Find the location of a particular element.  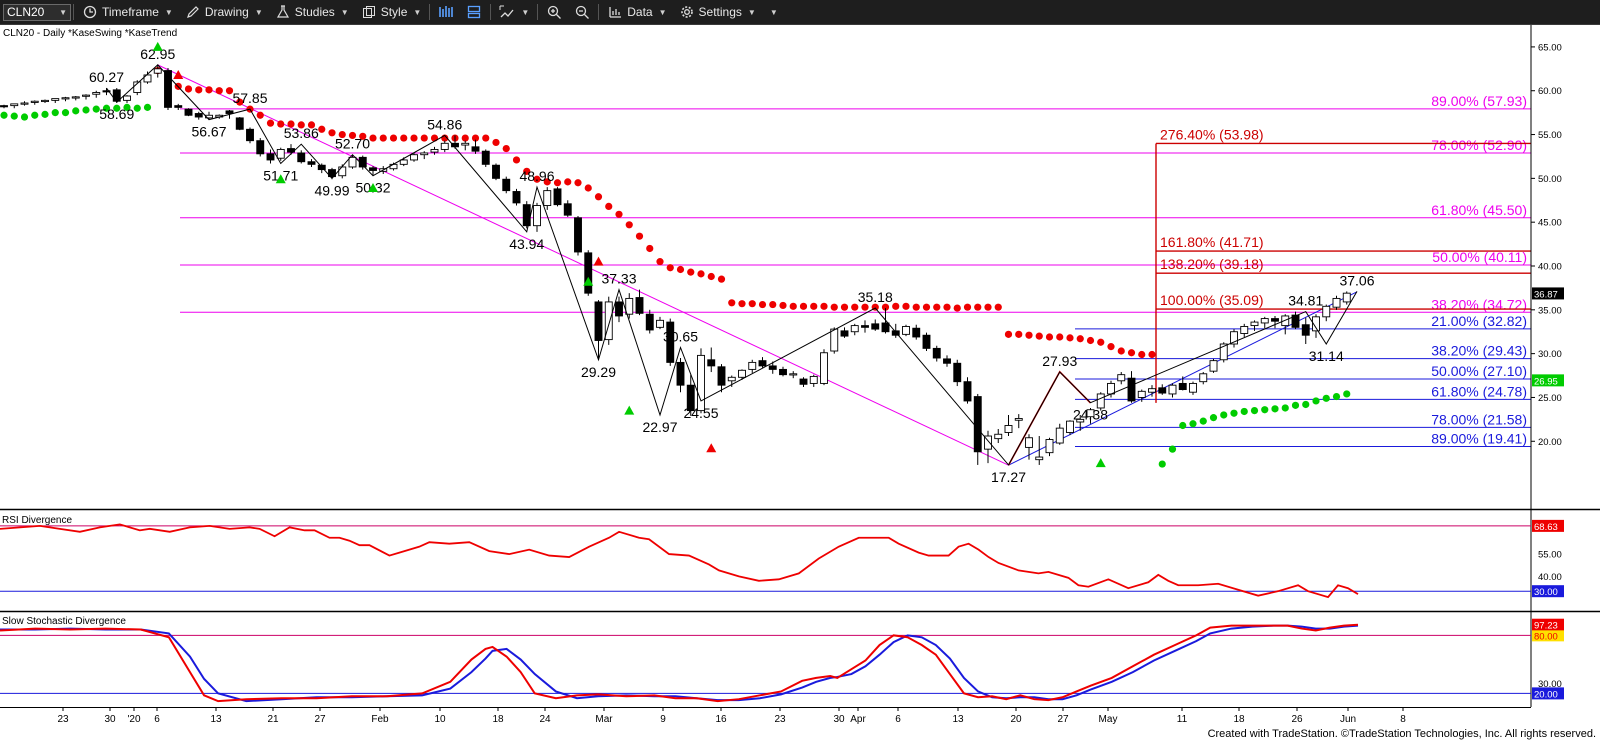

trend-level-label: 26.95 is located at coordinates (1546, 381).